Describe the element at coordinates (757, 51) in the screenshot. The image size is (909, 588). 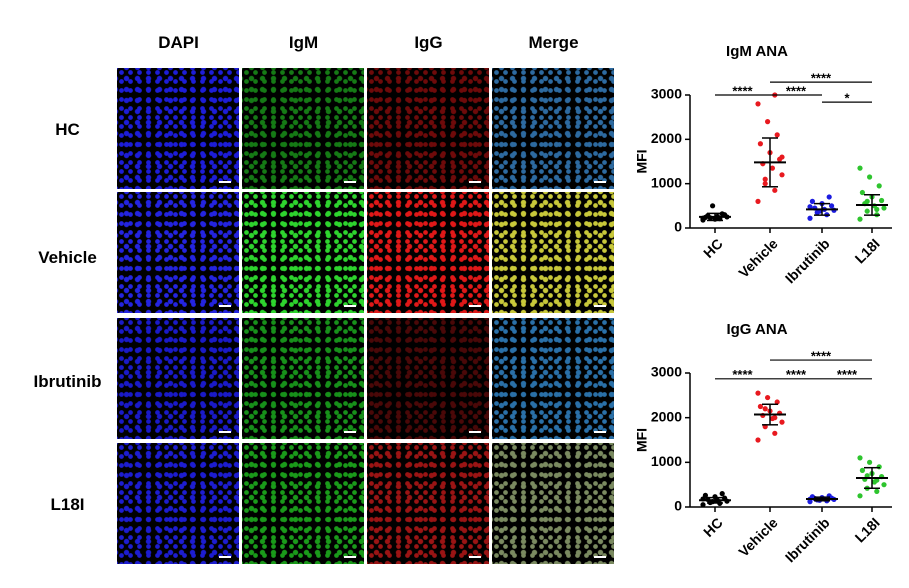
I see `chart-title: IgM ANA` at that location.